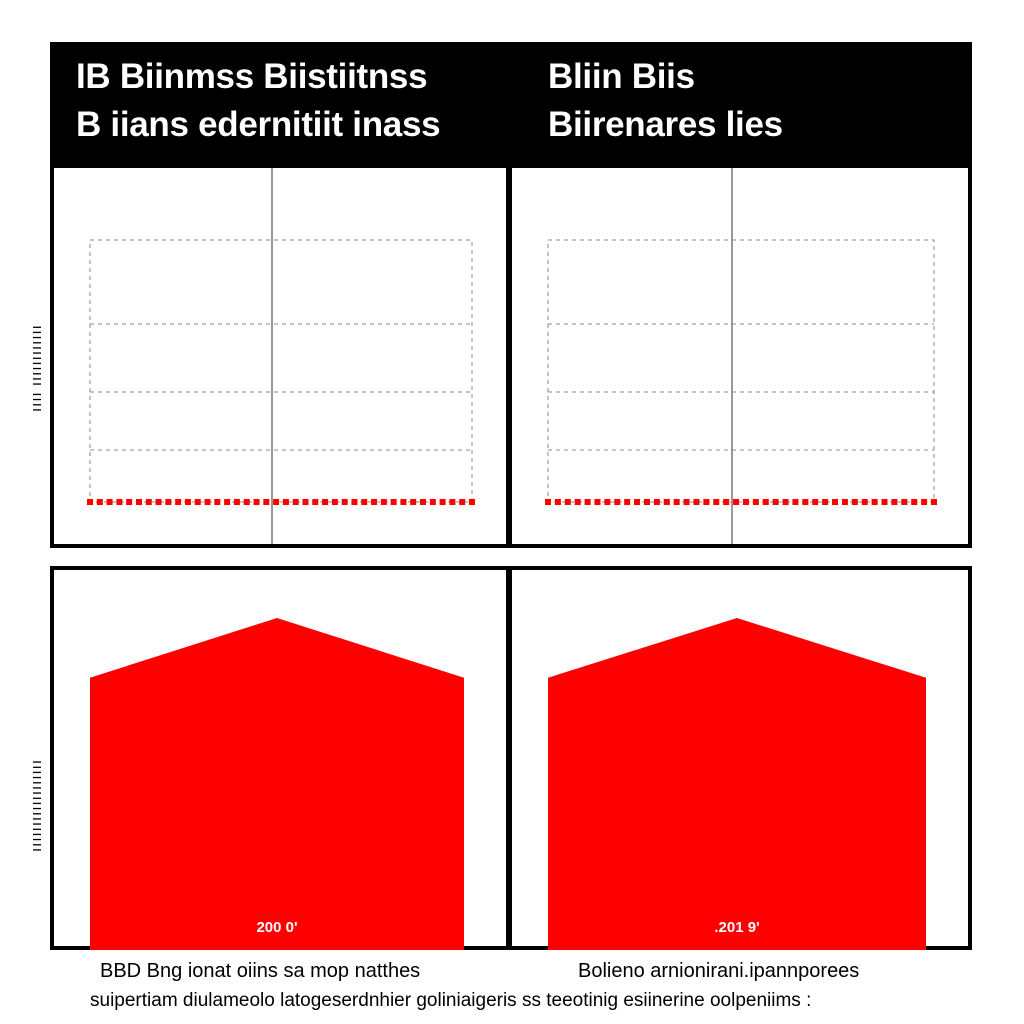 The image size is (1024, 1024). I want to click on right-title-line-2: Biirenares lies, so click(665, 124).